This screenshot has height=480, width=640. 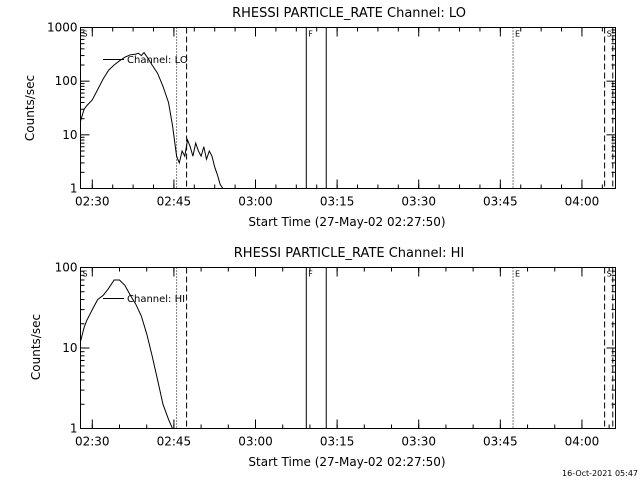 I want to click on chart-title-lo: RHESSI PARTICLE_RATE Channel: LO, so click(x=349, y=13).